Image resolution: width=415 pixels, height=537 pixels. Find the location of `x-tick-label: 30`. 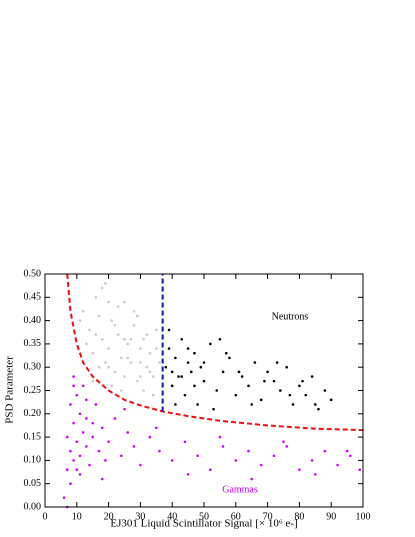

x-tick-label: 30 is located at coordinates (140, 516).